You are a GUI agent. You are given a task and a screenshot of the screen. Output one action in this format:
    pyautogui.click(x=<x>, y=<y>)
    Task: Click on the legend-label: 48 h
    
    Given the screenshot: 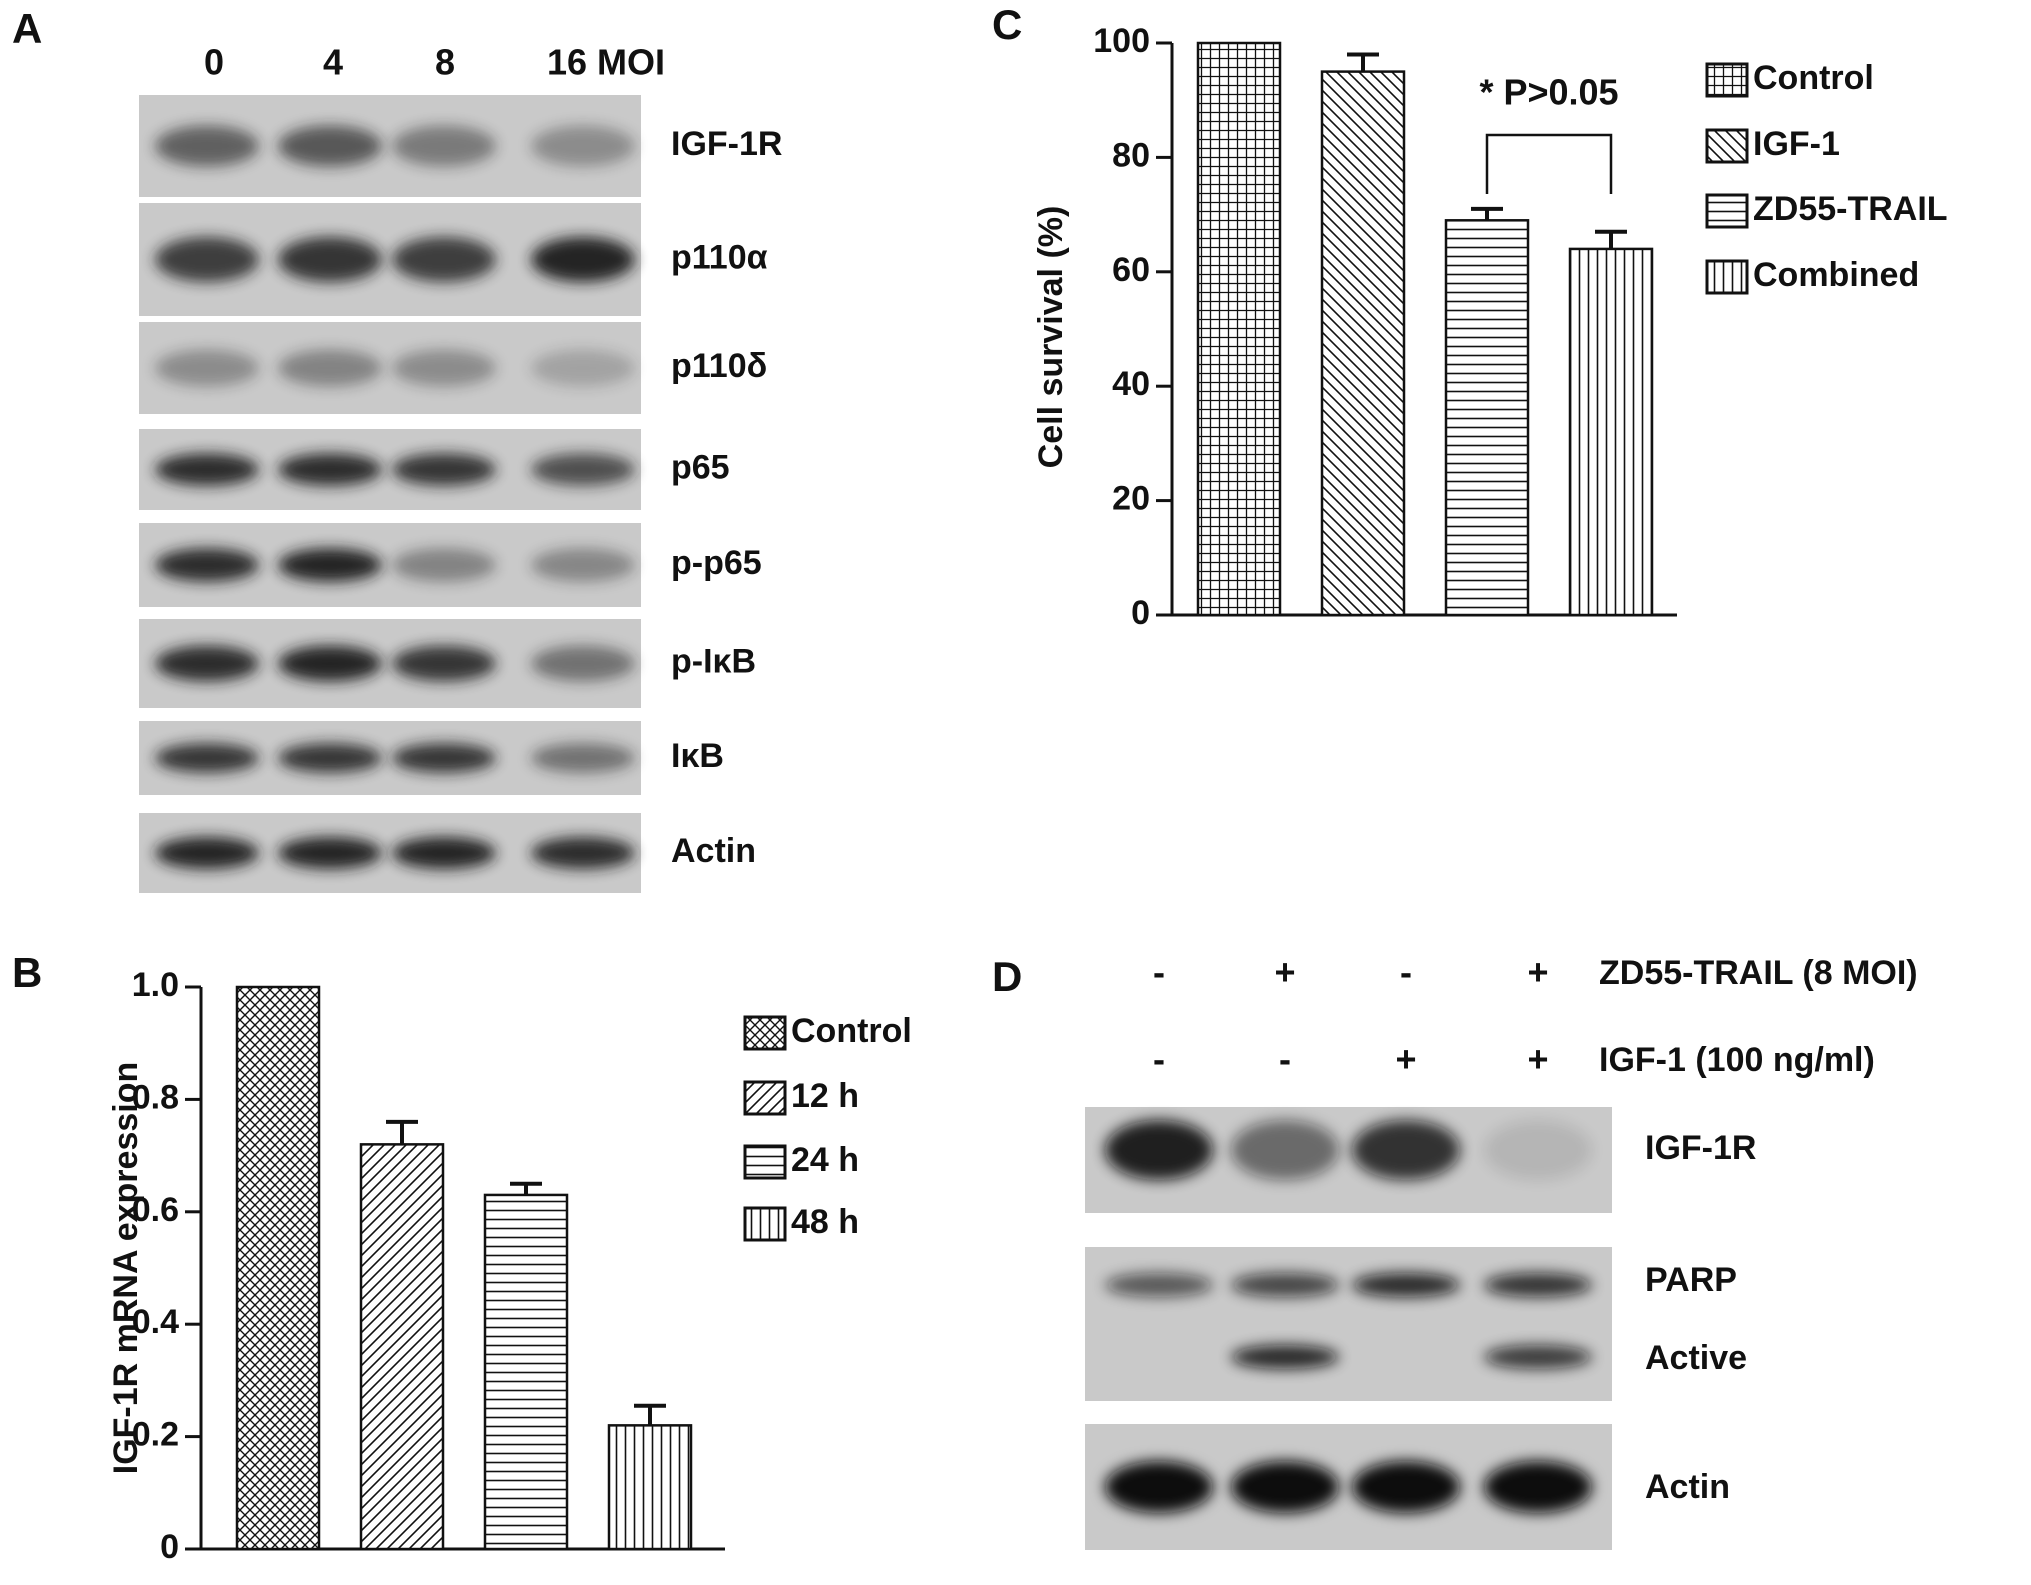 What is the action you would take?
    pyautogui.click(x=825, y=1222)
    